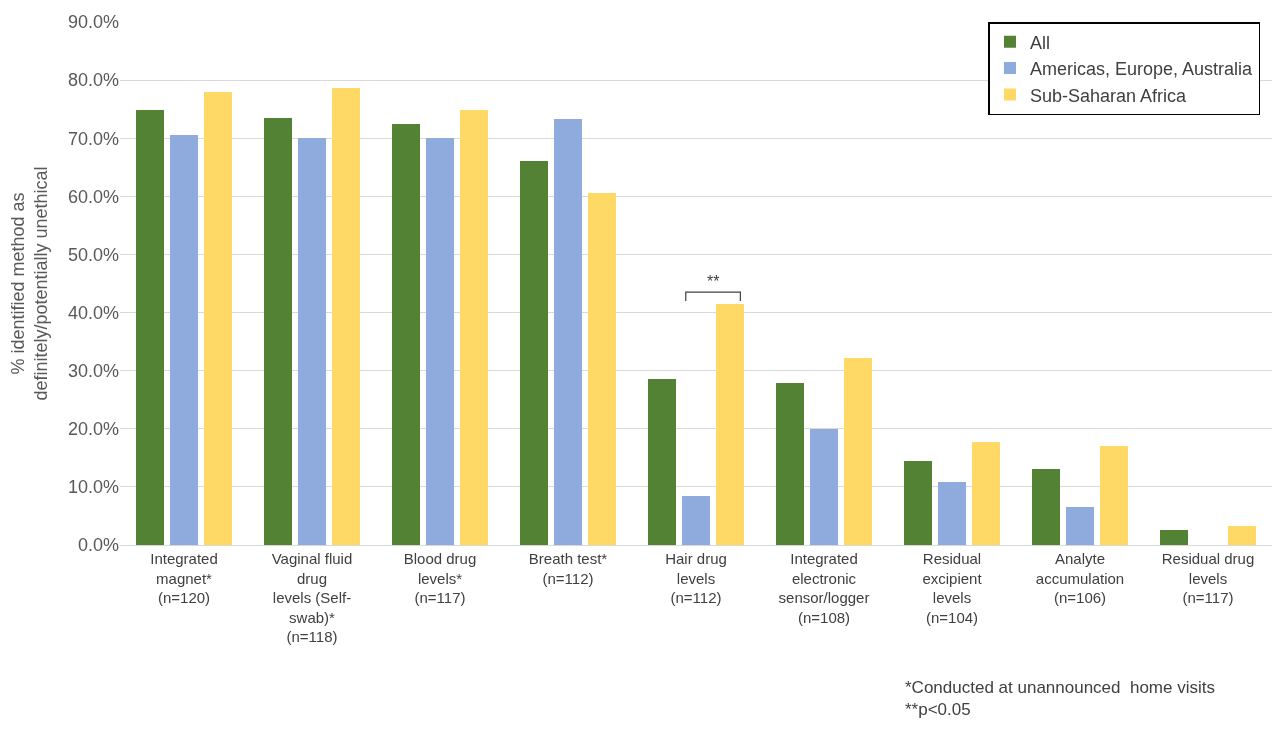 This screenshot has height=735, width=1287. I want to click on legend-label: Americas, Europe, Australia, so click(1141, 69).